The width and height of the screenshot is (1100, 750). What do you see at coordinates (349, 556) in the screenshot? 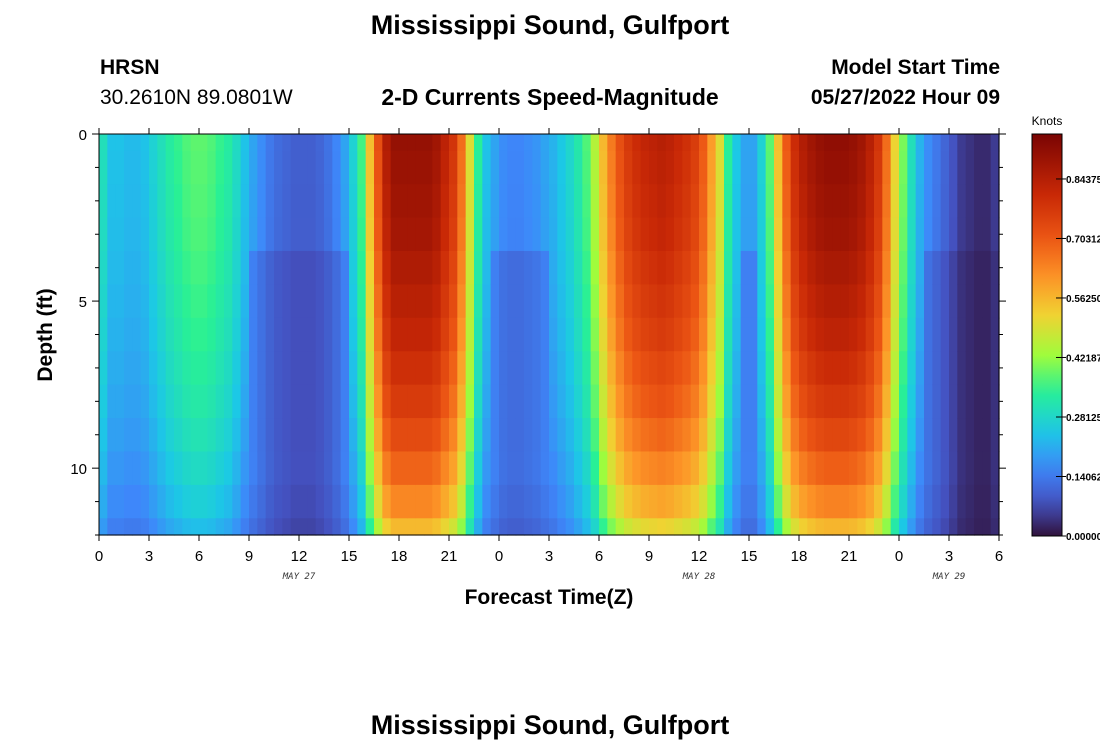
I see `x-tick-label: 15` at bounding box center [349, 556].